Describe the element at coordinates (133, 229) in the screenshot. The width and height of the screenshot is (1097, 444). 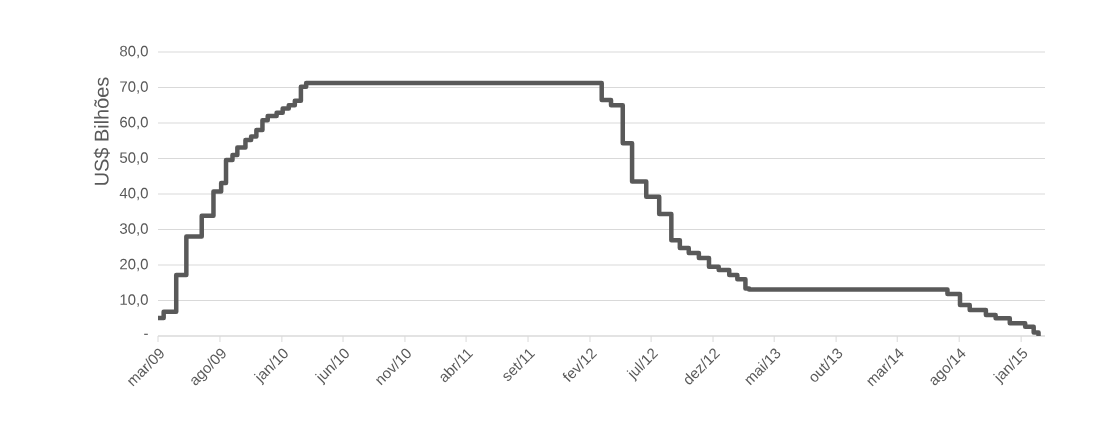
I see `y-tick-label: 30,0` at that location.